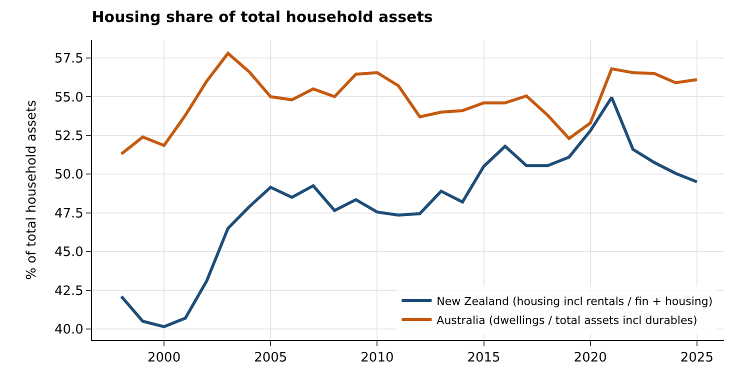  Describe the element at coordinates (271, 358) in the screenshot. I see `x-tick-label: 2005` at that location.